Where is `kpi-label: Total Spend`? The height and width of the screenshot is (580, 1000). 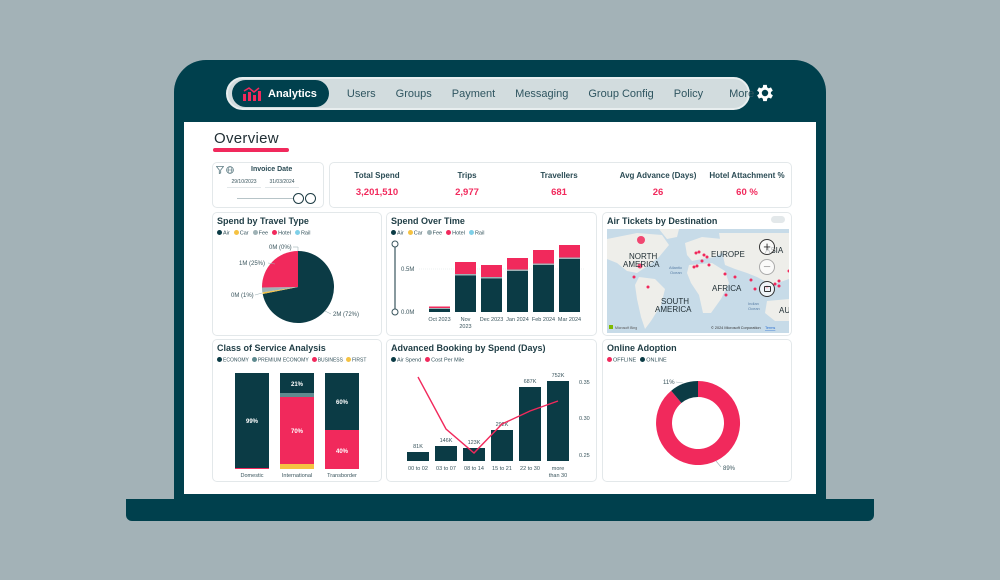 kpi-label: Total Spend is located at coordinates (377, 175).